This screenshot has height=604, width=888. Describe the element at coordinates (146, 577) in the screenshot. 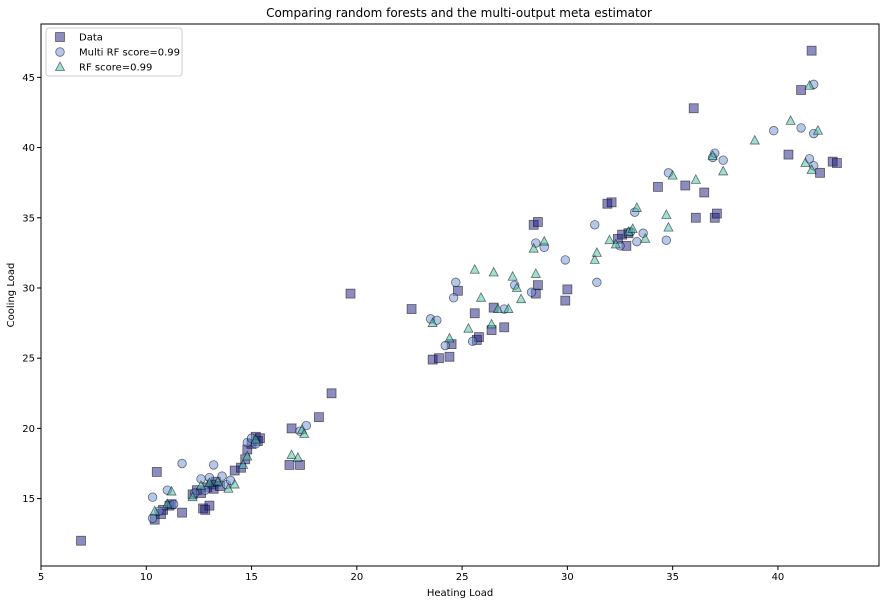

I see `x-tick-label: 10` at that location.